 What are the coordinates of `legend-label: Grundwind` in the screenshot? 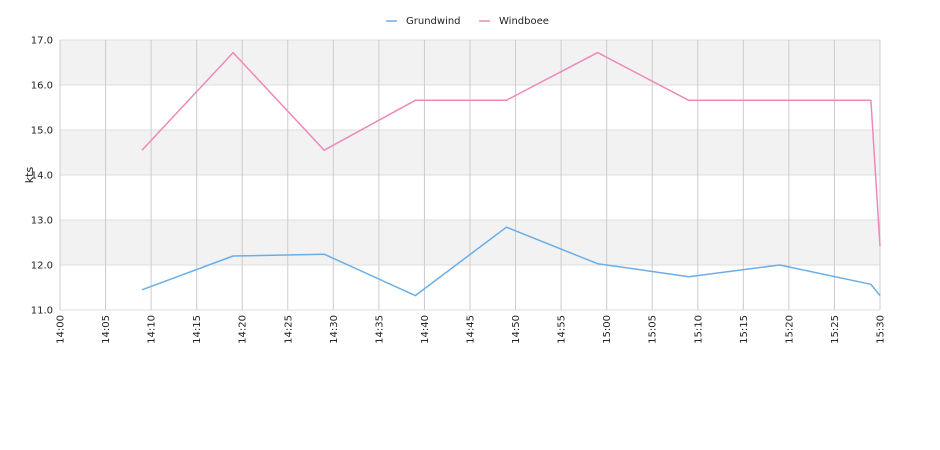 It's located at (433, 21).